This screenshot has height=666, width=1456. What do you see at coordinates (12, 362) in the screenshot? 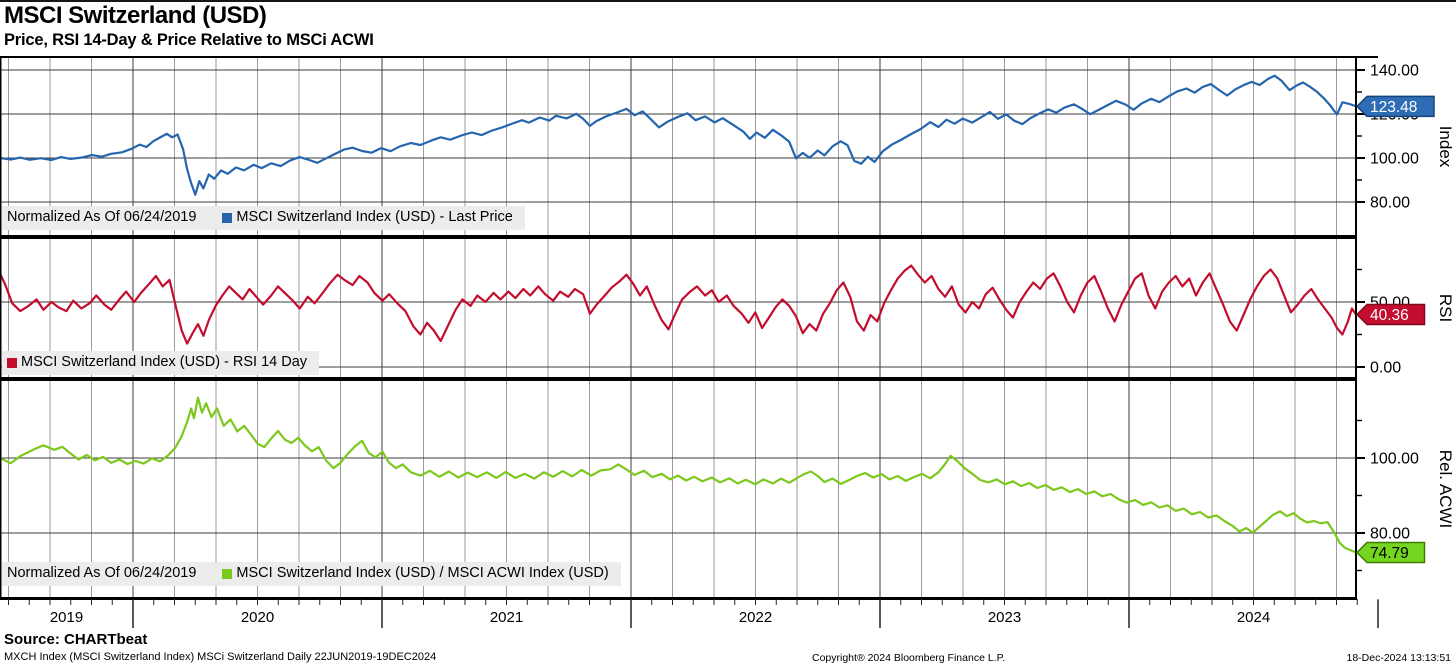
I see `rsi-series-swatch-icon` at bounding box center [12, 362].